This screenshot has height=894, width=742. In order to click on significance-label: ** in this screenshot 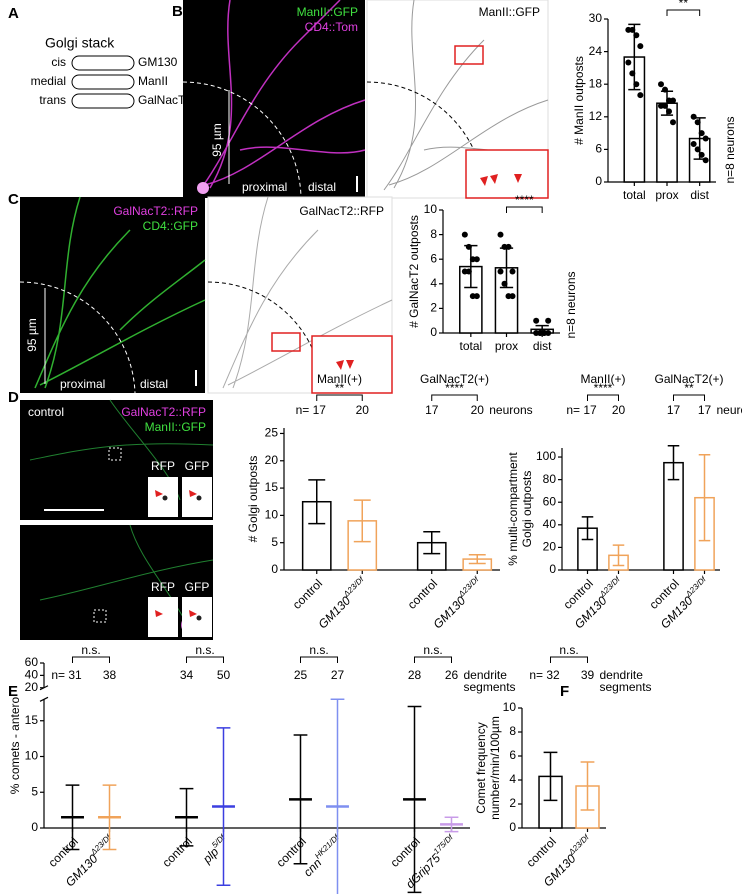, I will do `click(340, 388)`.